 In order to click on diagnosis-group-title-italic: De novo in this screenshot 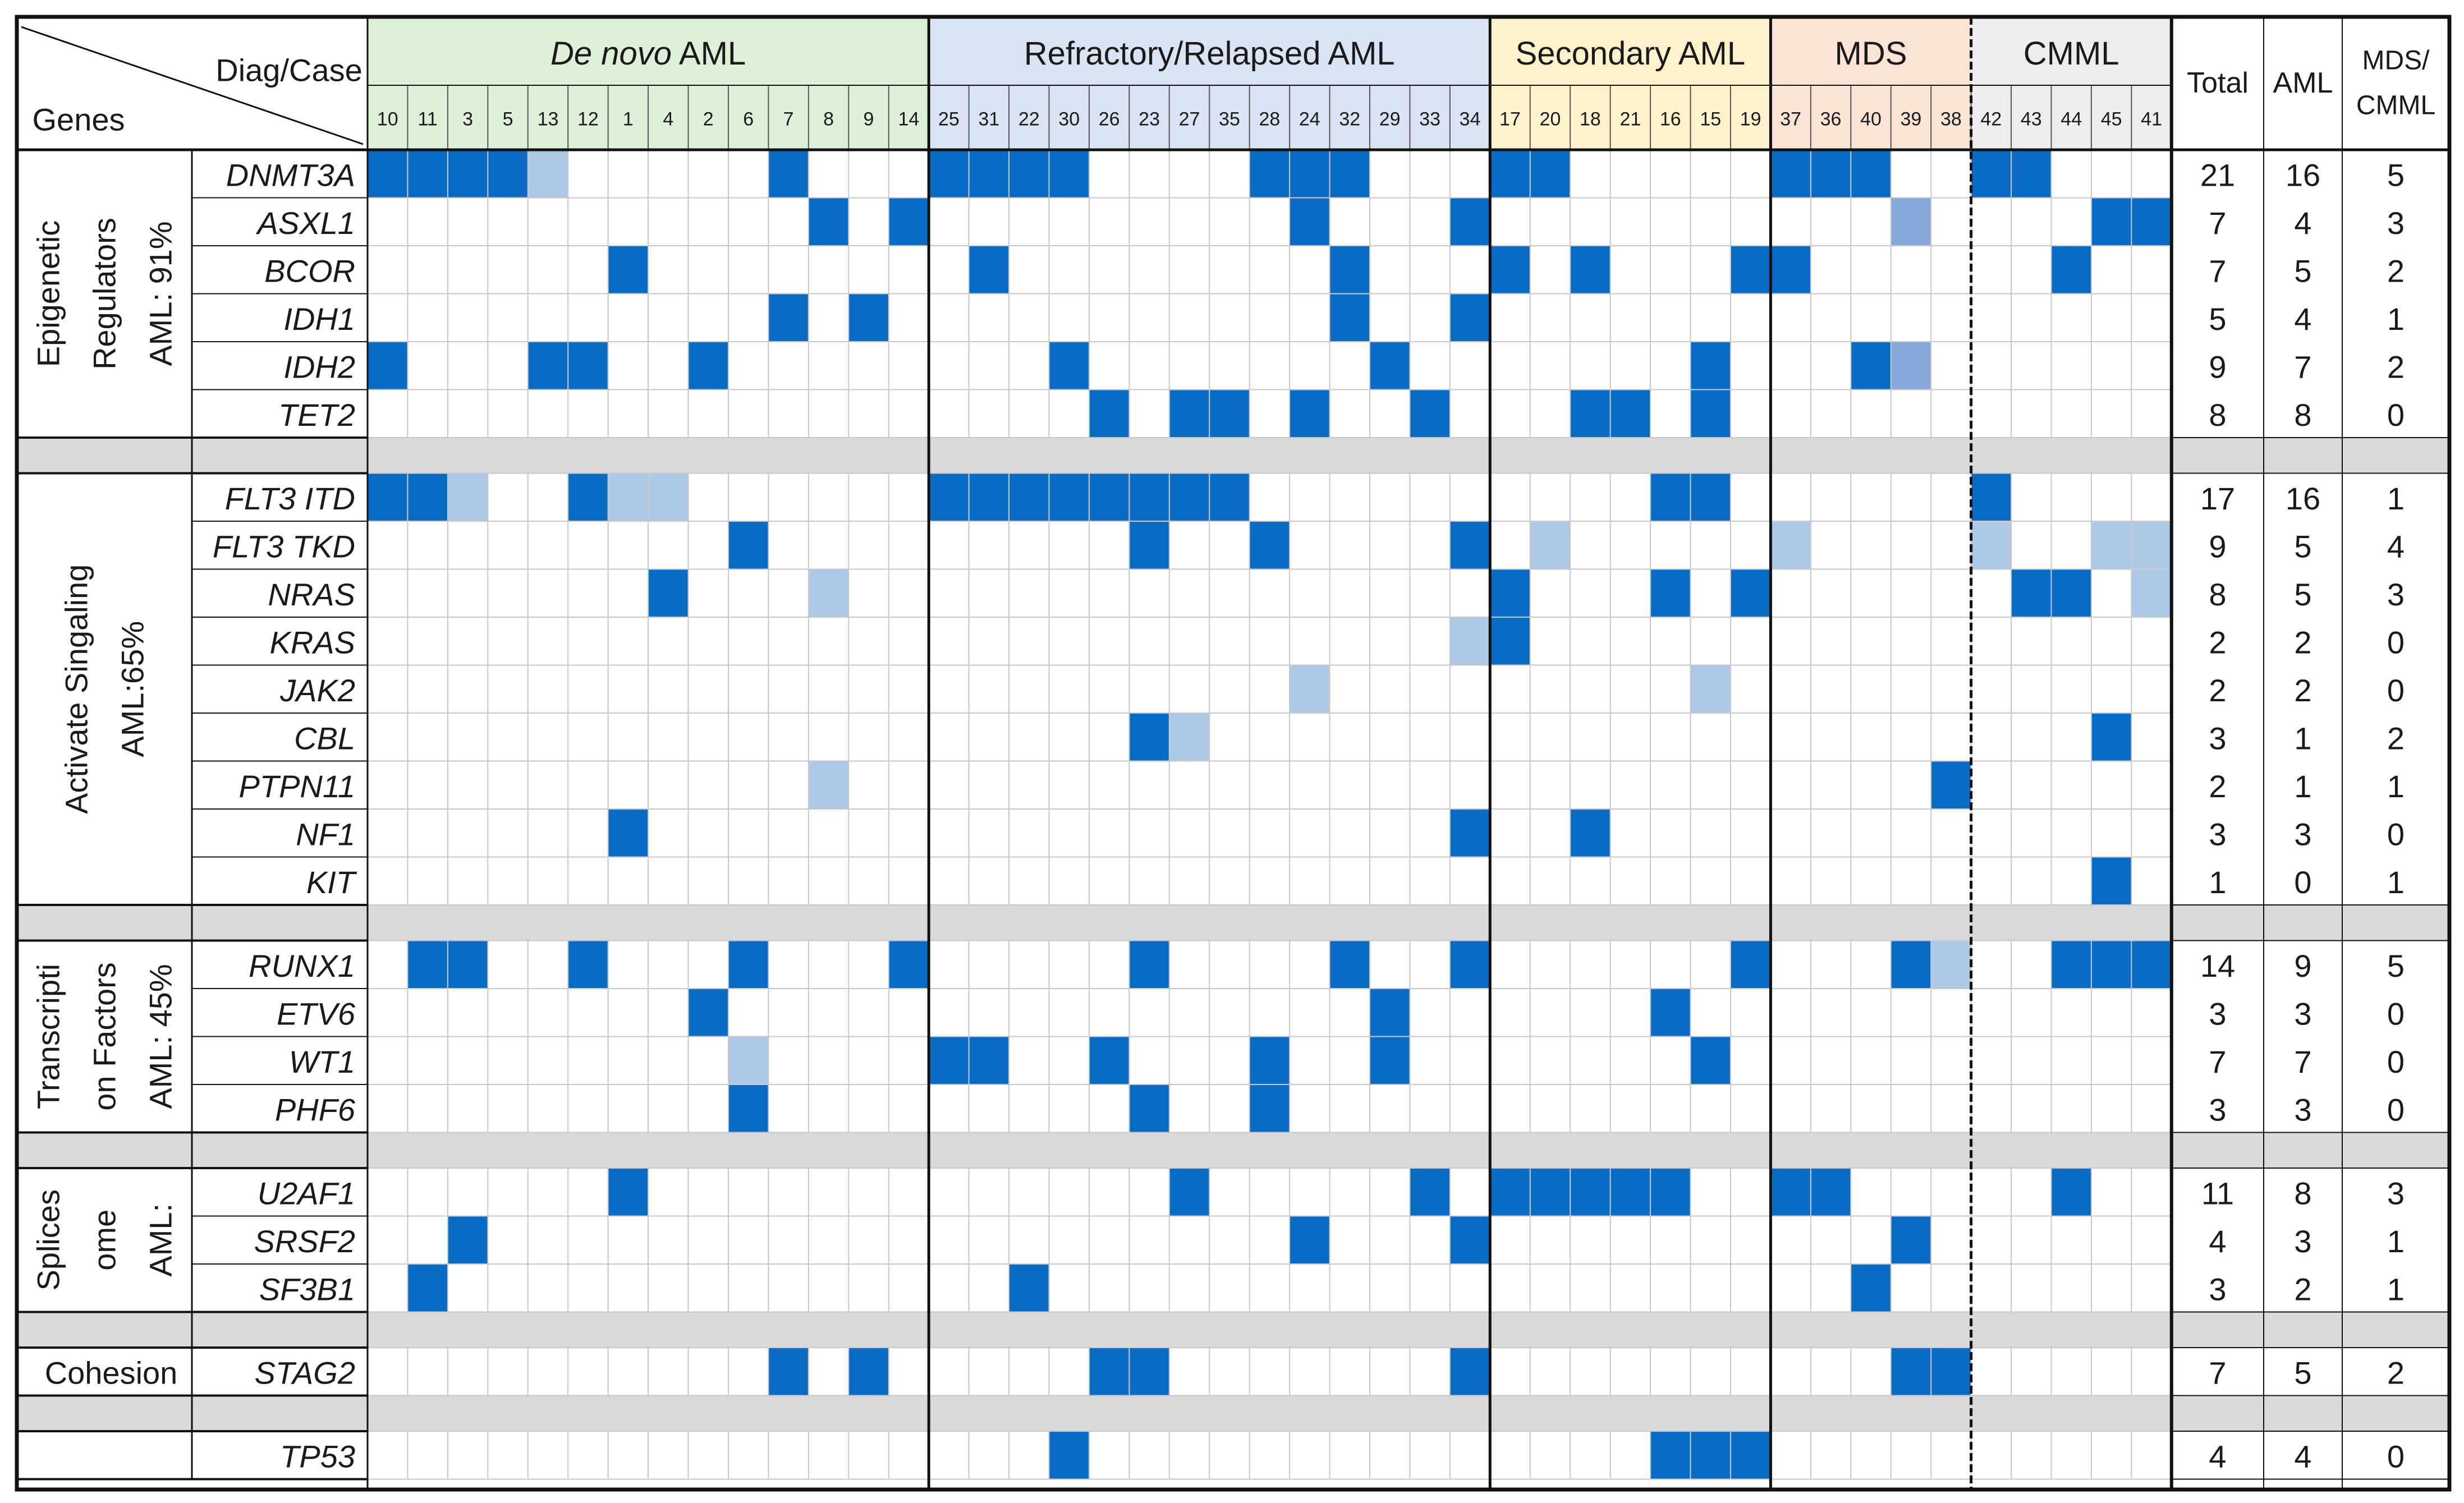, I will do `click(611, 54)`.